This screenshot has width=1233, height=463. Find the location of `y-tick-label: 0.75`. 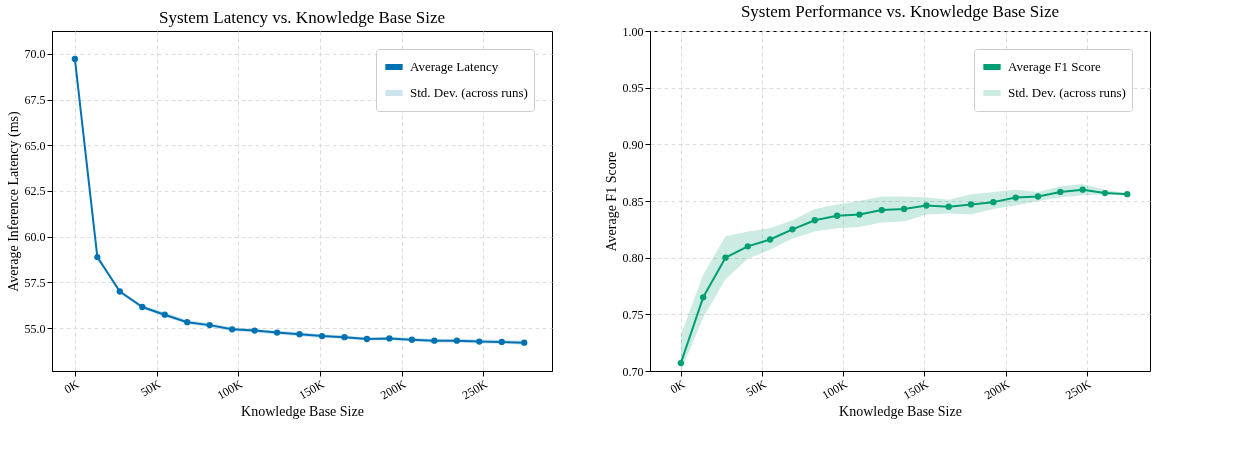

y-tick-label: 0.75 is located at coordinates (633, 314).